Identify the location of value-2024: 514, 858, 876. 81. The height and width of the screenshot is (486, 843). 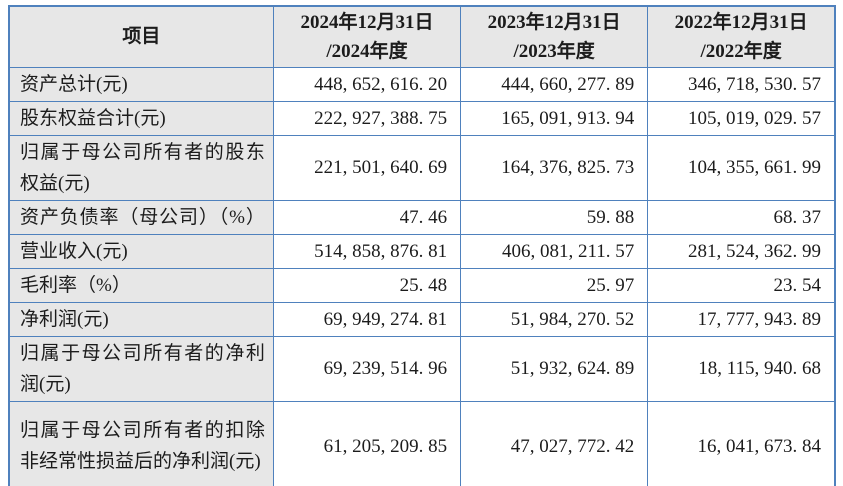
(367, 251).